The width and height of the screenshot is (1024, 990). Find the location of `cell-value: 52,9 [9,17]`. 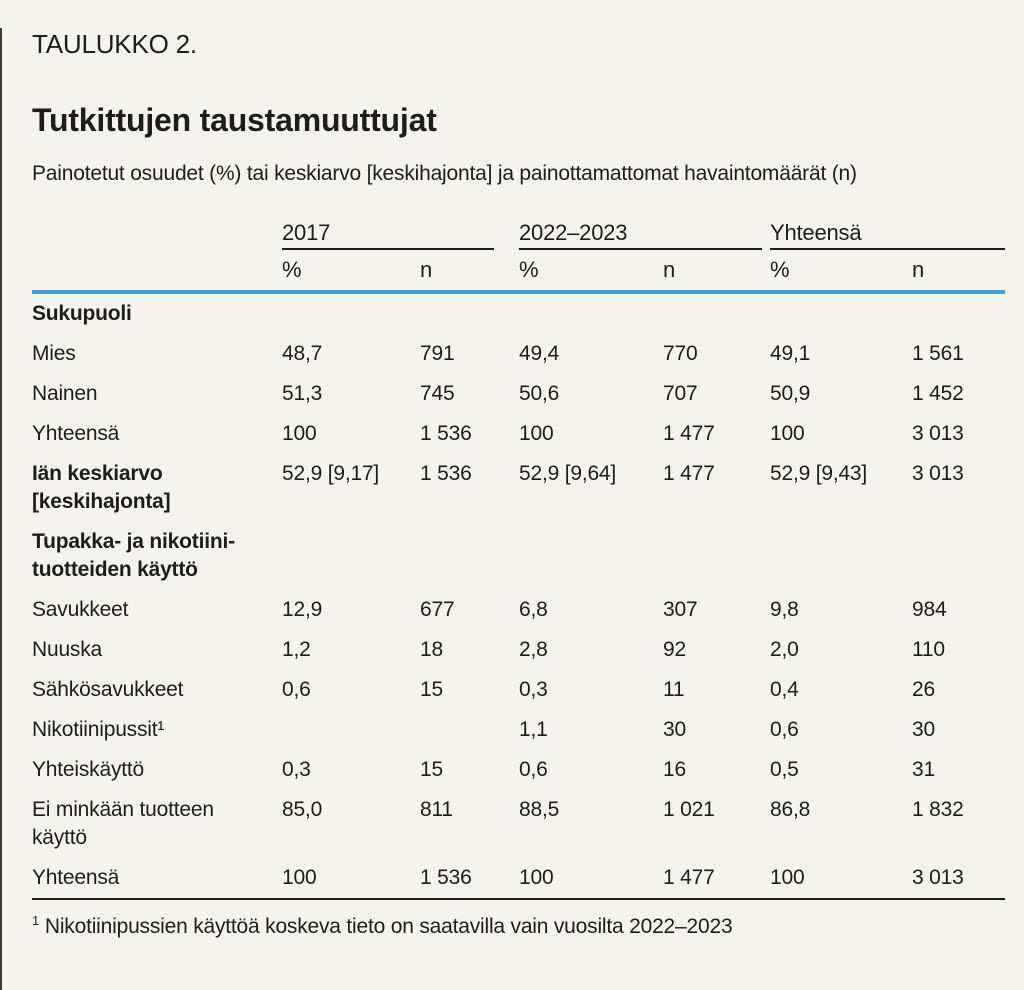

cell-value: 52,9 [9,17] is located at coordinates (331, 473).